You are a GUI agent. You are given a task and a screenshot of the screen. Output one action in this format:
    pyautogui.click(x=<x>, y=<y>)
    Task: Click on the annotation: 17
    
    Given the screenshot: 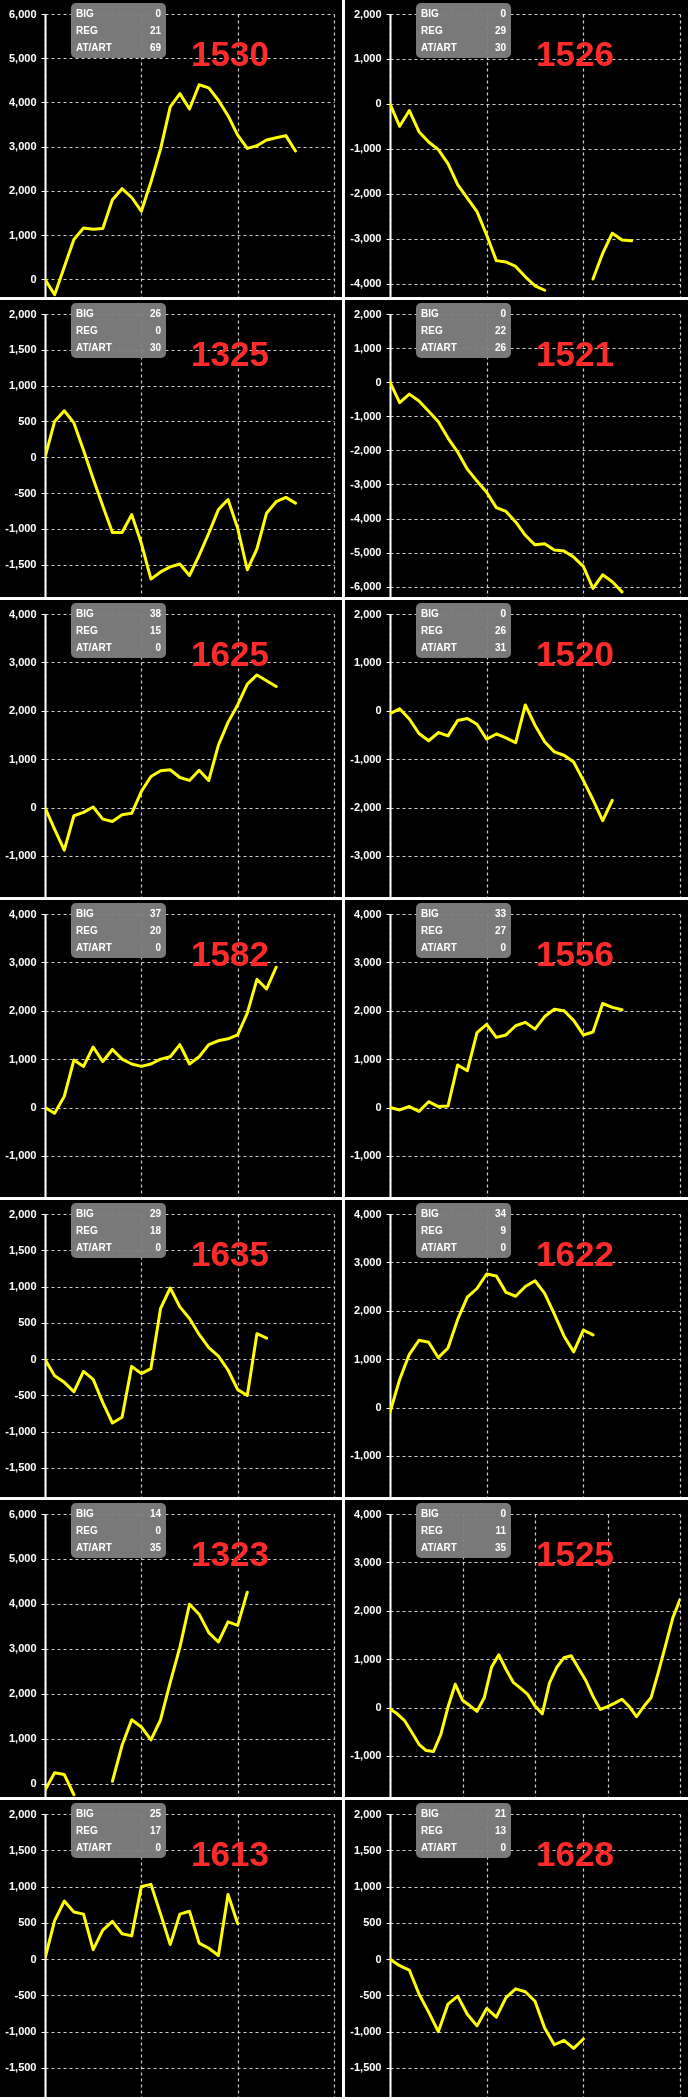 What is the action you would take?
    pyautogui.click(x=155, y=1831)
    